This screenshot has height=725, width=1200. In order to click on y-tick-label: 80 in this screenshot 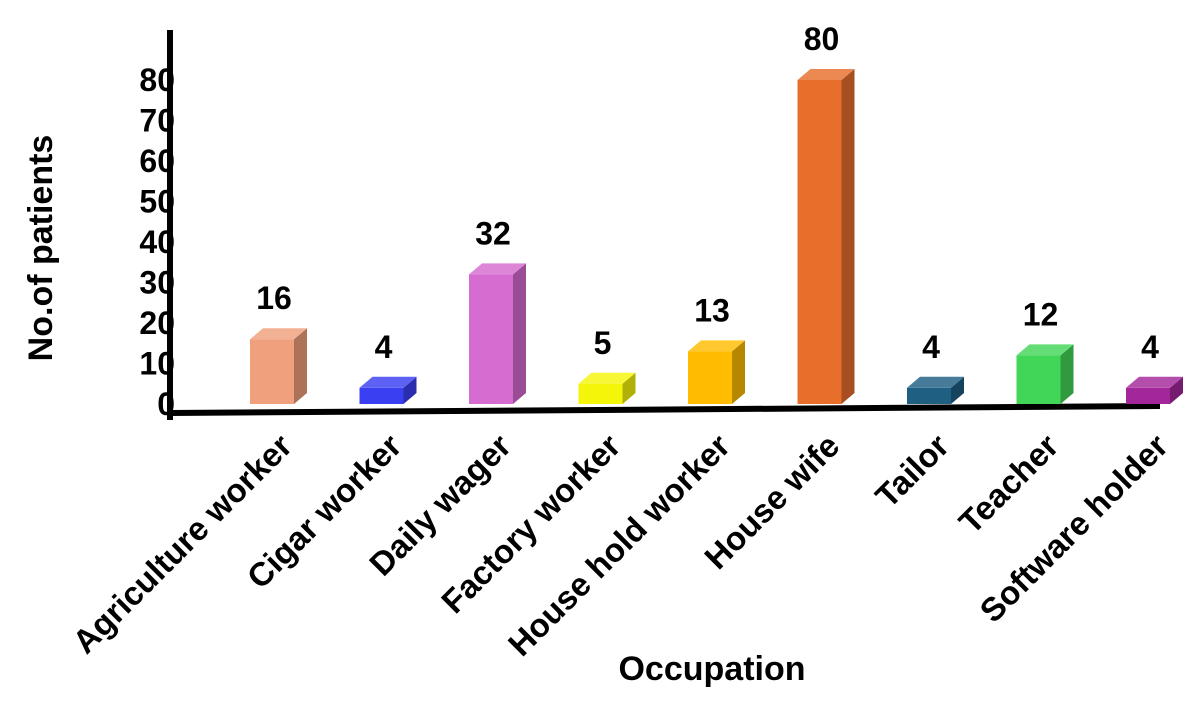, I will do `click(157, 80)`.